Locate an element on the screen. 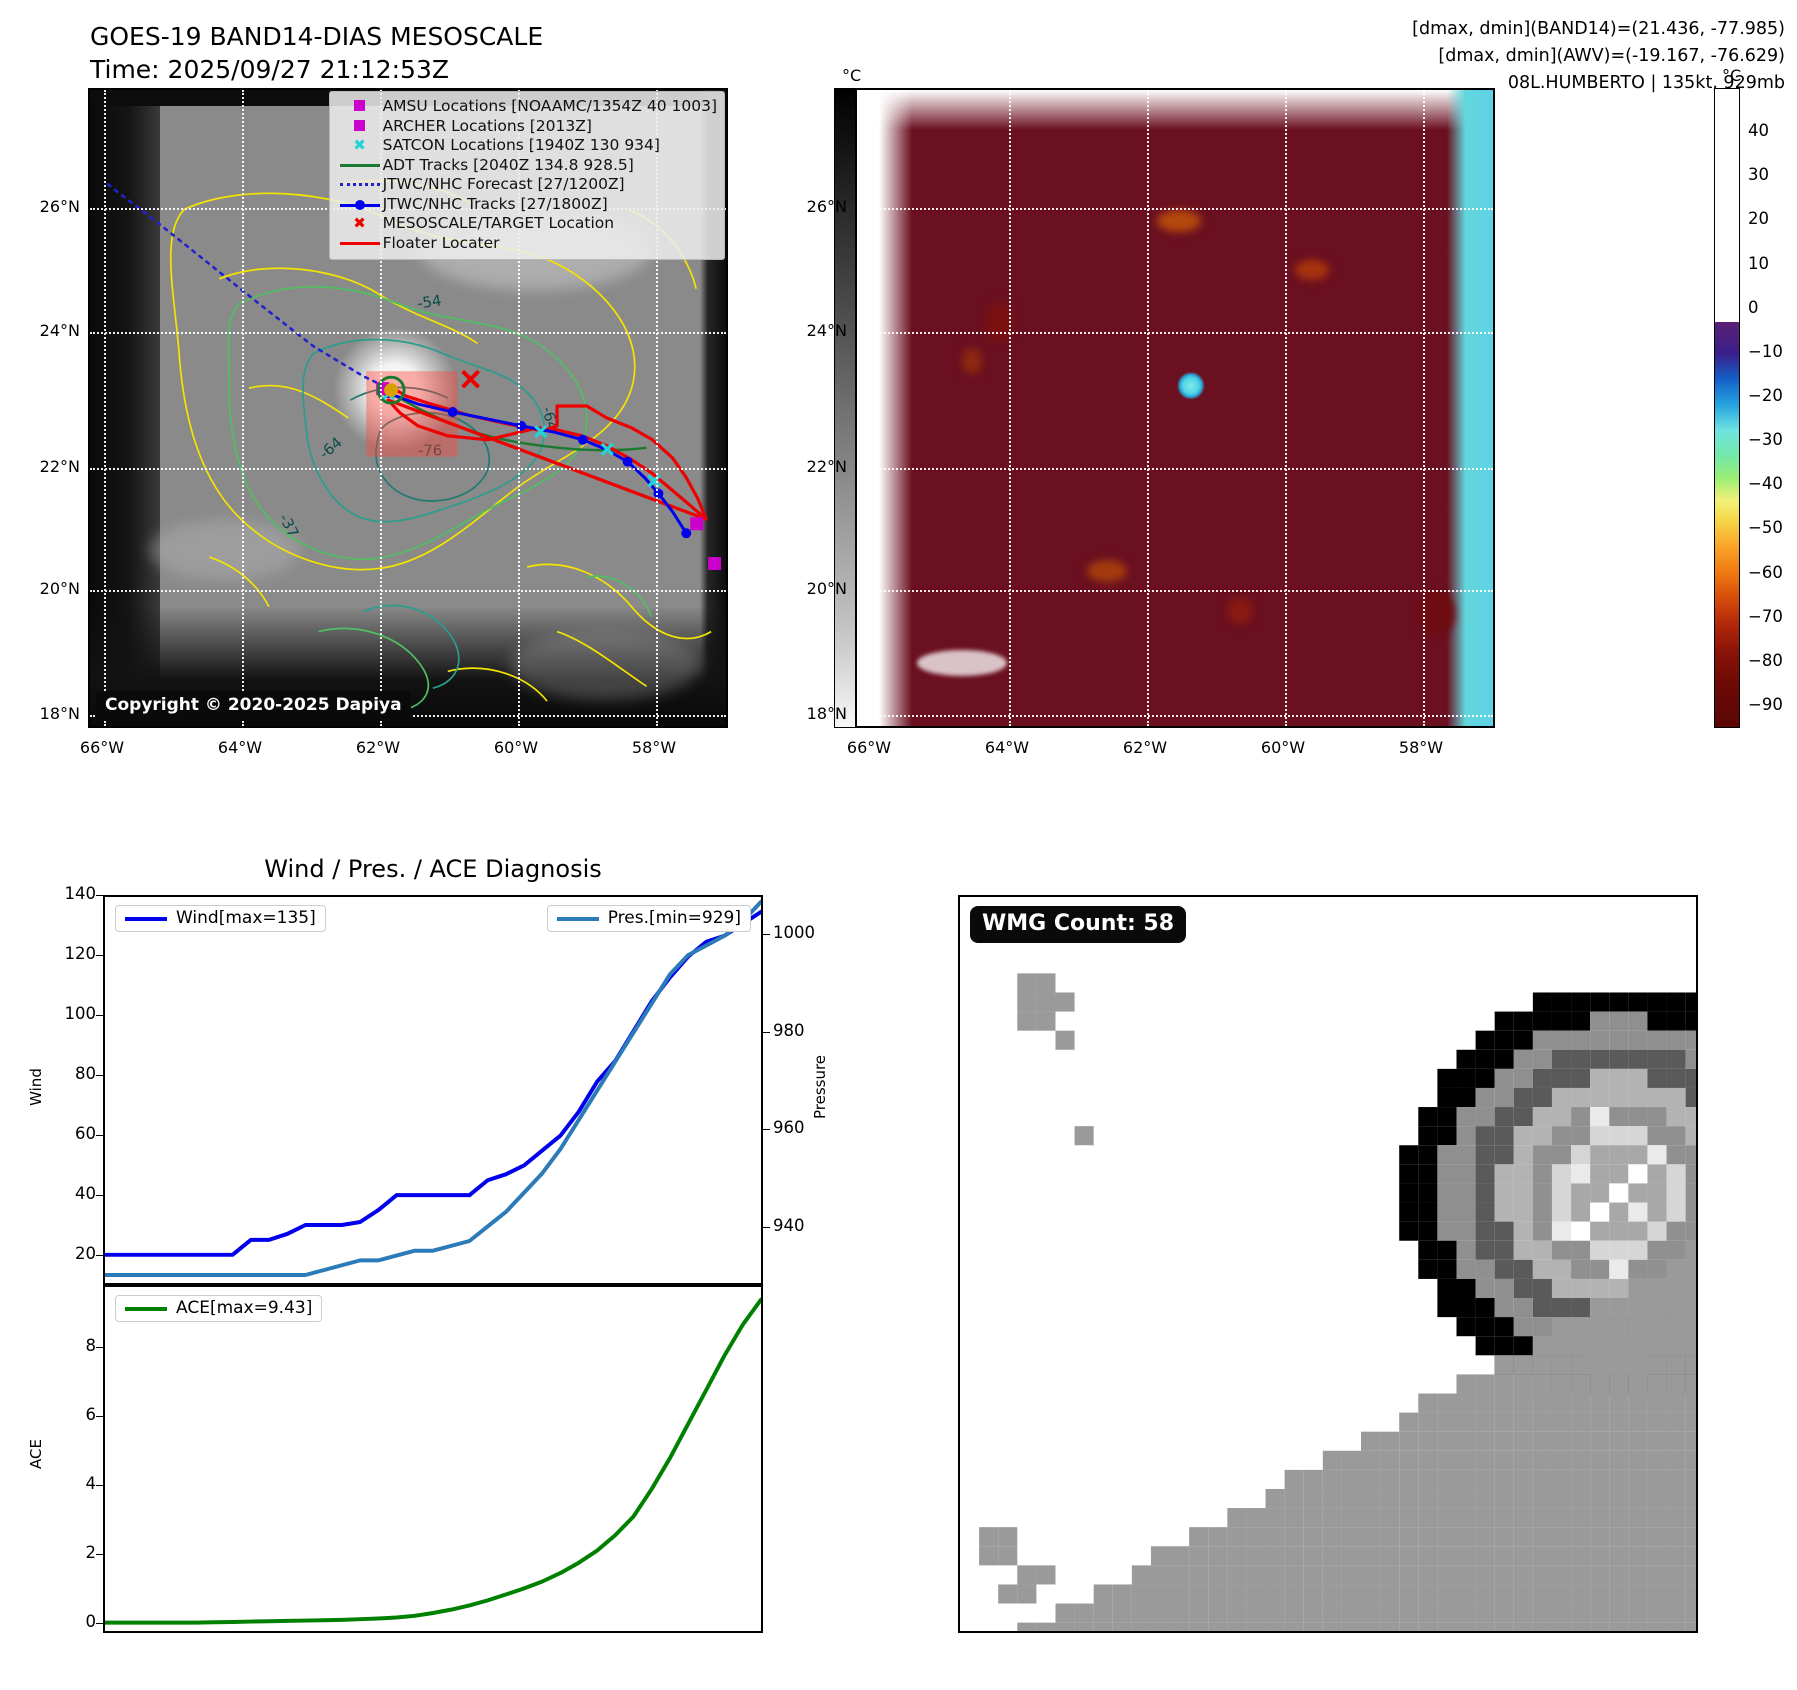 The height and width of the screenshot is (1690, 1797). ir-greyscale-map: -54 -64 -64 -76 -37 is located at coordinates (408, 408).